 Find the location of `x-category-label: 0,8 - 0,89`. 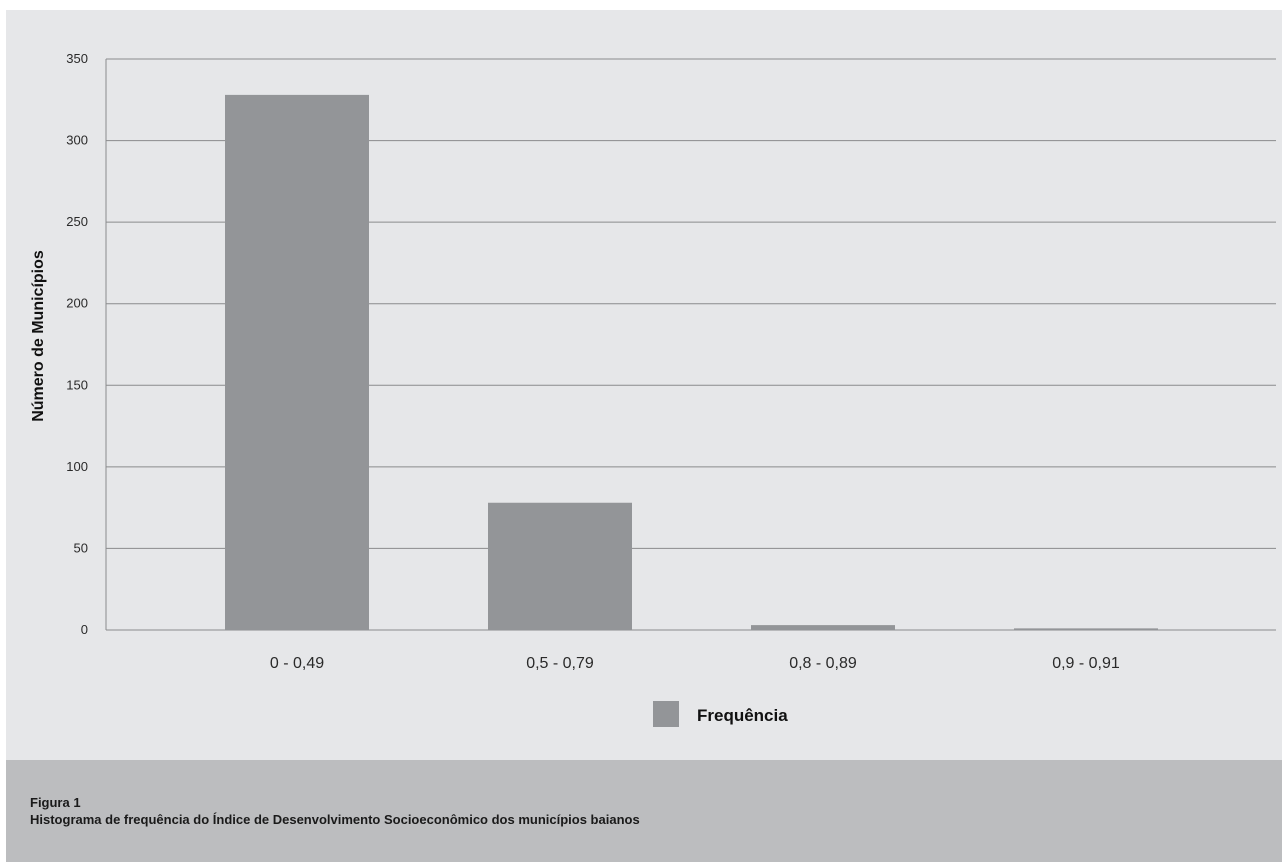

x-category-label: 0,8 - 0,89 is located at coordinates (823, 663).